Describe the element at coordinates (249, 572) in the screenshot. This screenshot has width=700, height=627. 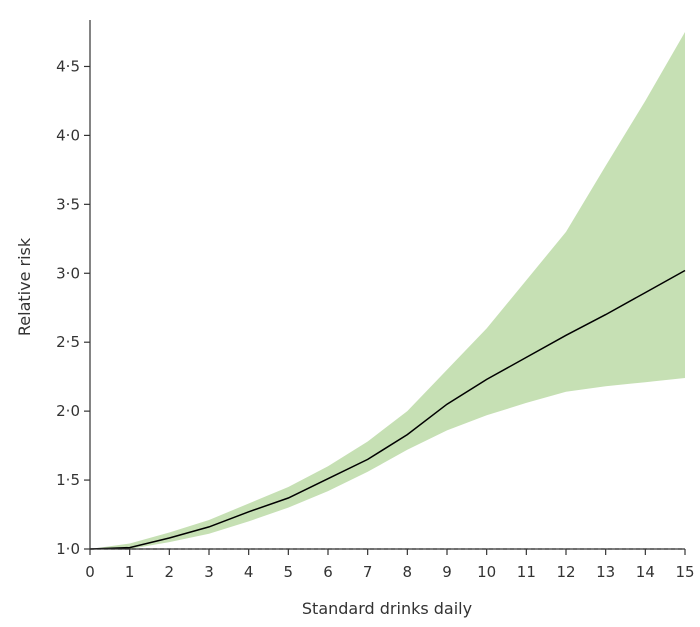
I see `x-tick-label: 4` at that location.